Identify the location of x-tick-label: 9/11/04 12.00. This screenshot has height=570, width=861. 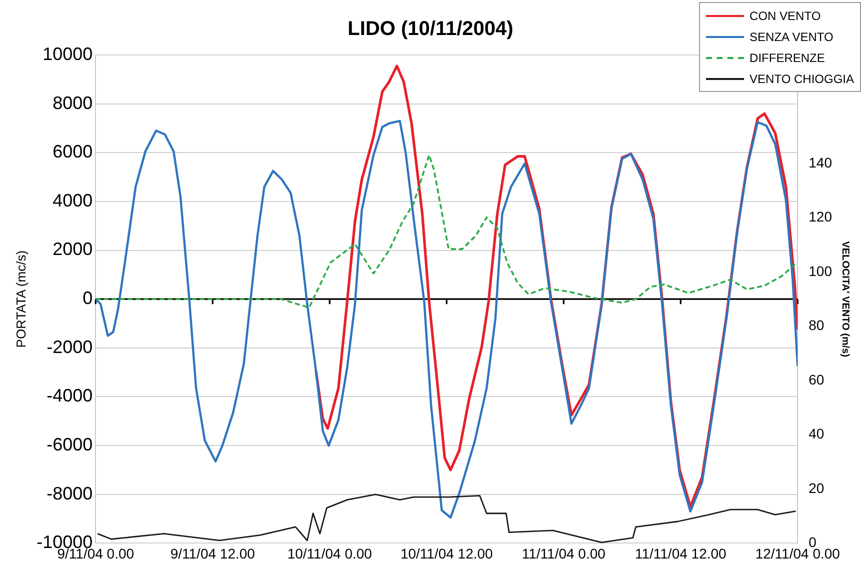
(213, 553).